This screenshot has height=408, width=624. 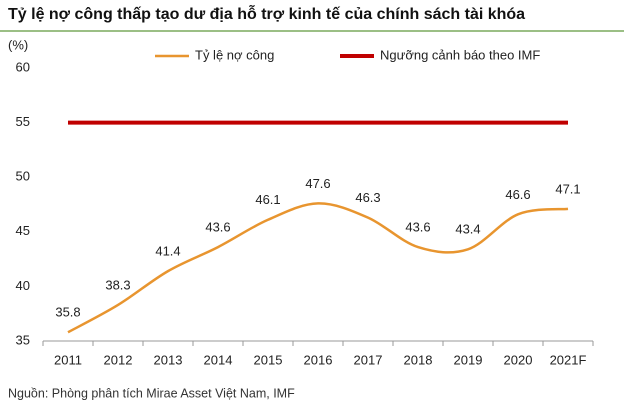 What do you see at coordinates (23, 121) in the screenshot?
I see `y-tick-label: 55` at bounding box center [23, 121].